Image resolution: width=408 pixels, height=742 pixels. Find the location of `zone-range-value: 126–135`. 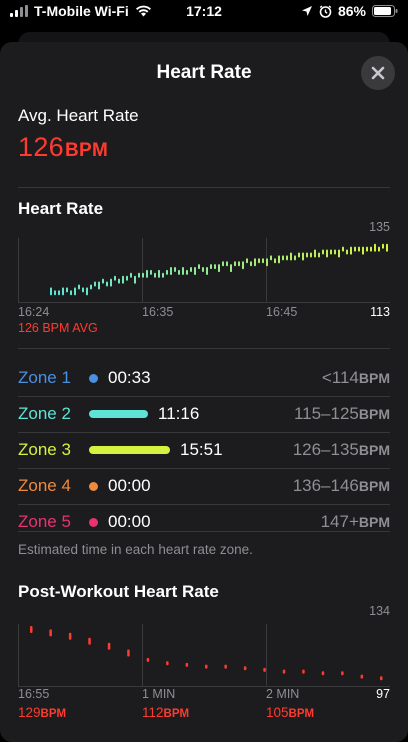

zone-range-value: 126–135 is located at coordinates (325, 449).